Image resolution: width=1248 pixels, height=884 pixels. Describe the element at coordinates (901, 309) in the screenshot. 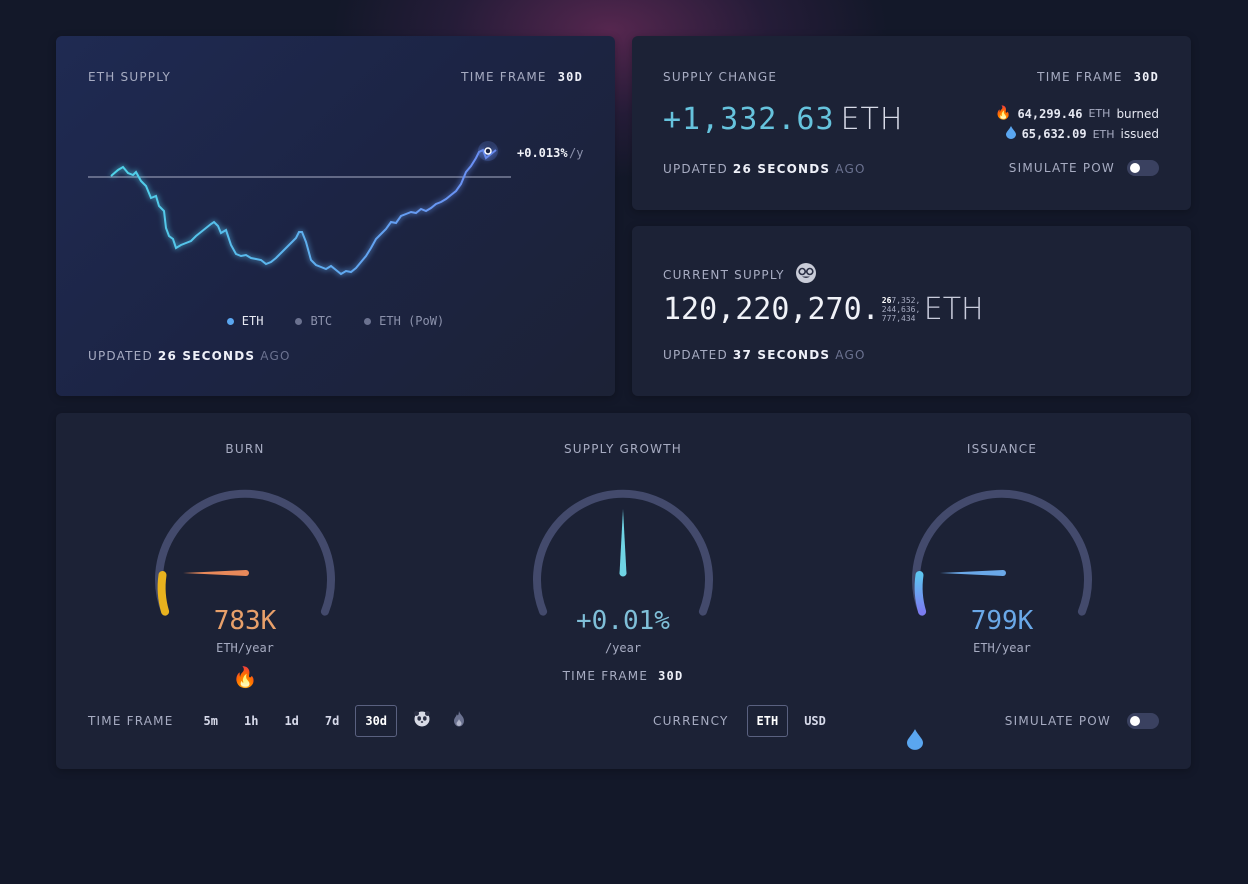

I see `current-supply-decimals: 267,352, 244,636, 777,434` at that location.